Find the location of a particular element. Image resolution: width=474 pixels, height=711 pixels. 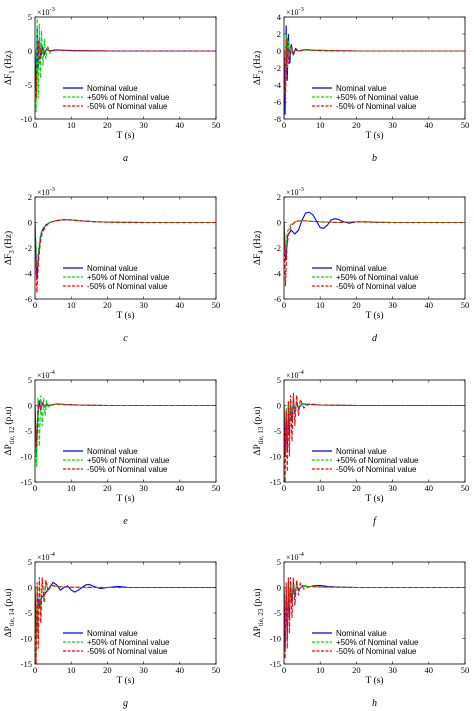

y-tick-label: 4 is located at coordinates (279, 17).